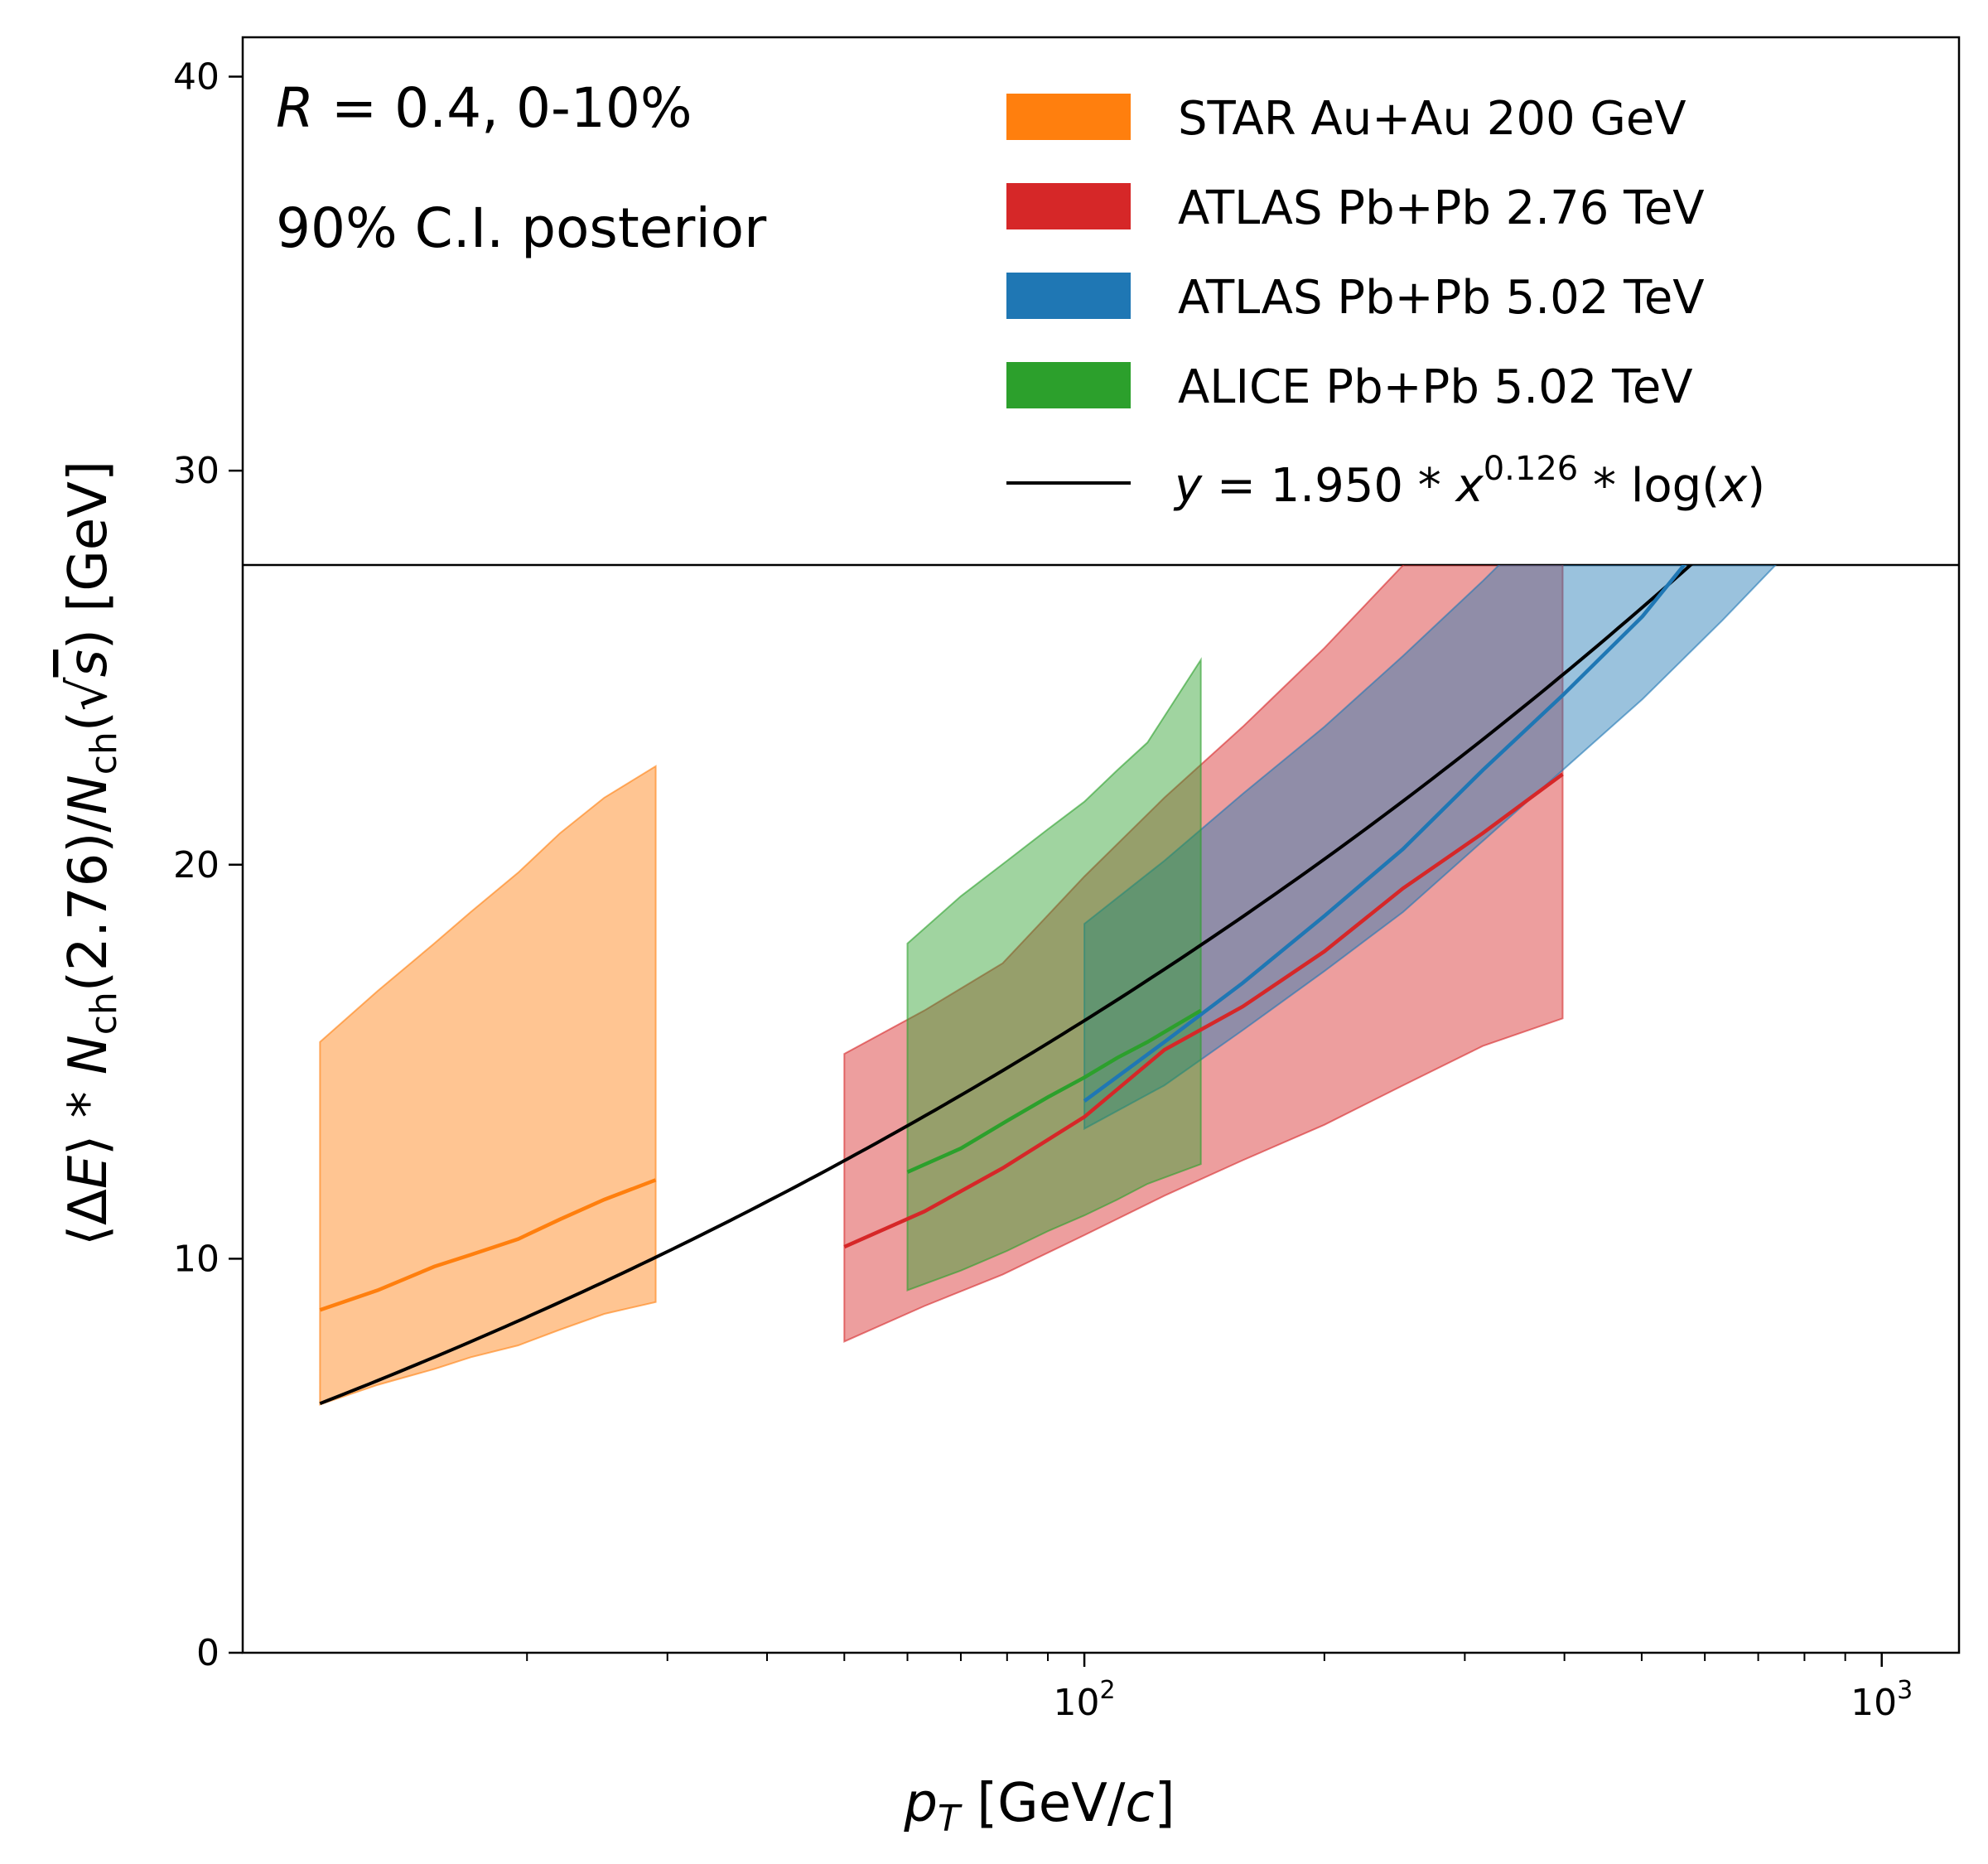 The image size is (1988, 1864). I want to click on y-axis: 0 10 20 30 40, so click(208, 865).